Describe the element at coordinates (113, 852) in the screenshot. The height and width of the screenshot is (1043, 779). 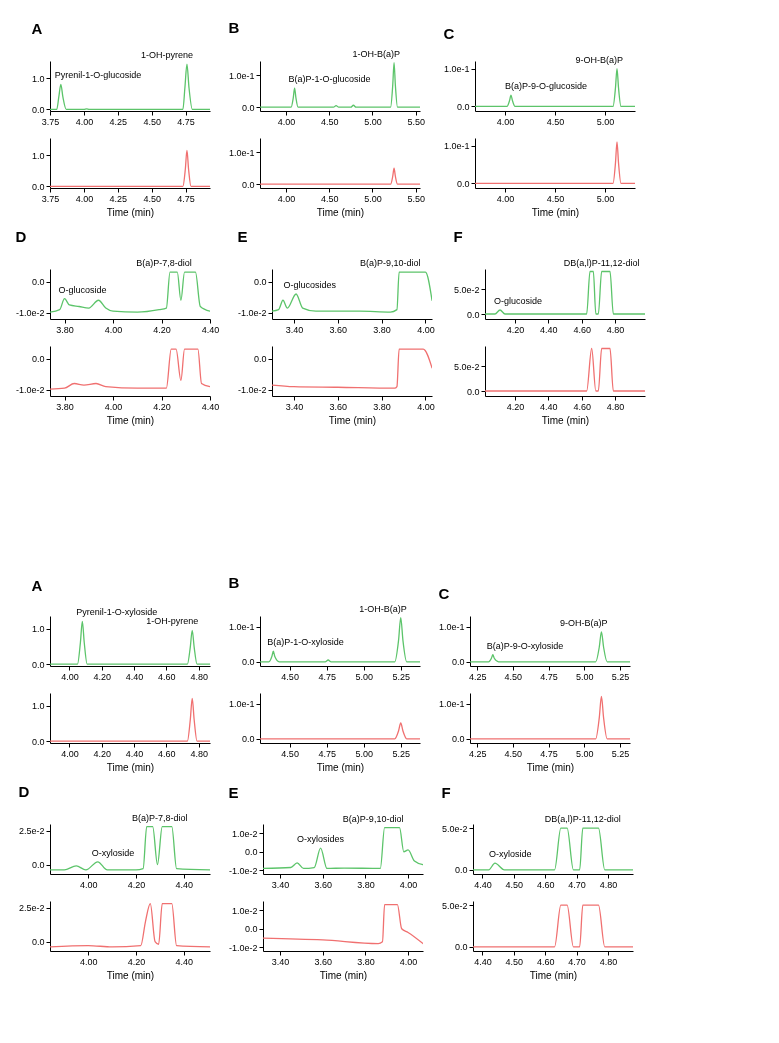
I see `annotation: O-xyloside` at that location.